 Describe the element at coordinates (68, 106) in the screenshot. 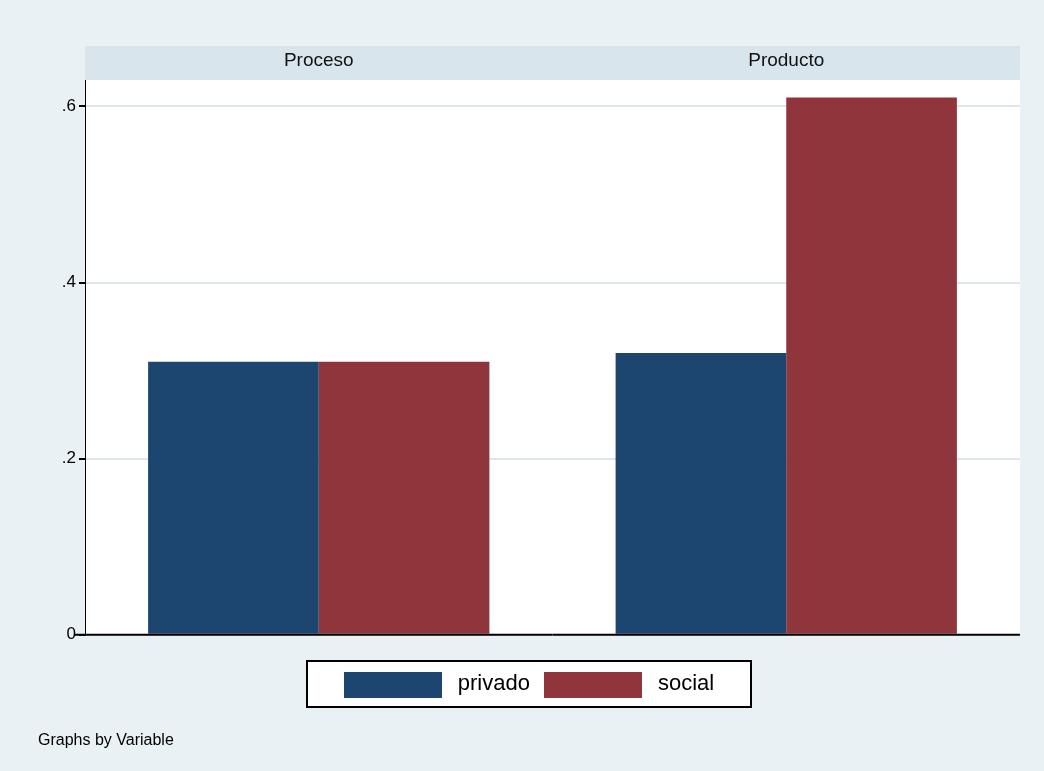

I see `y-tick-label: .6` at that location.